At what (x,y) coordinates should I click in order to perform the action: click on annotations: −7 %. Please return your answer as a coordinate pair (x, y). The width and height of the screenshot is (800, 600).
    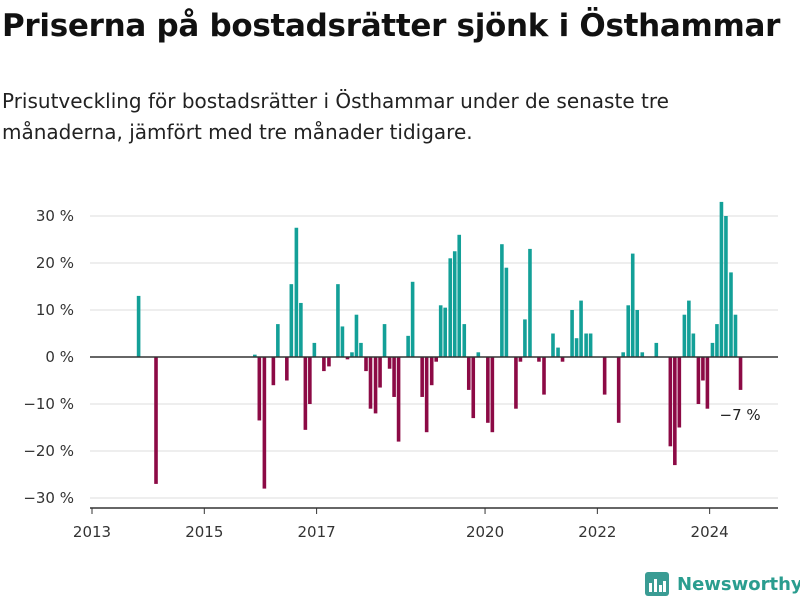
    Looking at the image, I should click on (740, 415).